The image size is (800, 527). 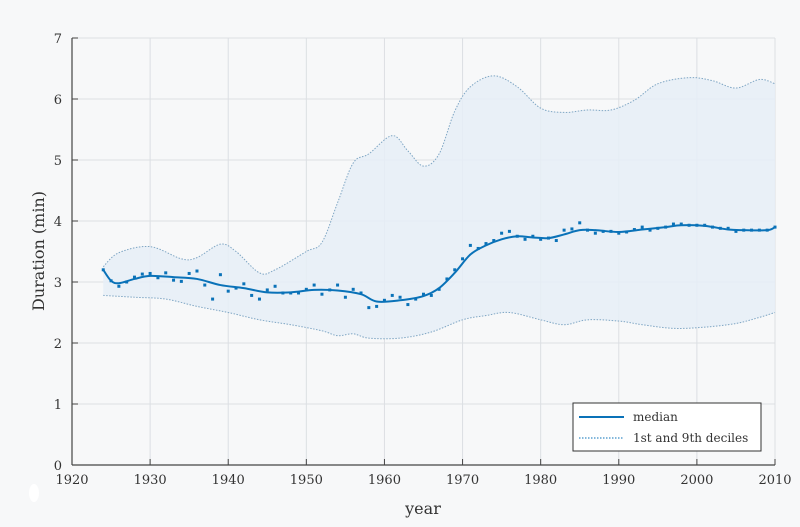 I want to click on y-tick-label: 1, so click(x=58, y=405).